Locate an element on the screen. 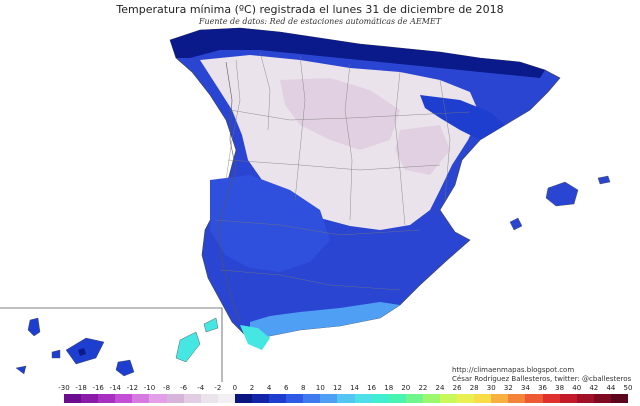  legend-tick-label: 40 is located at coordinates (577, 388).